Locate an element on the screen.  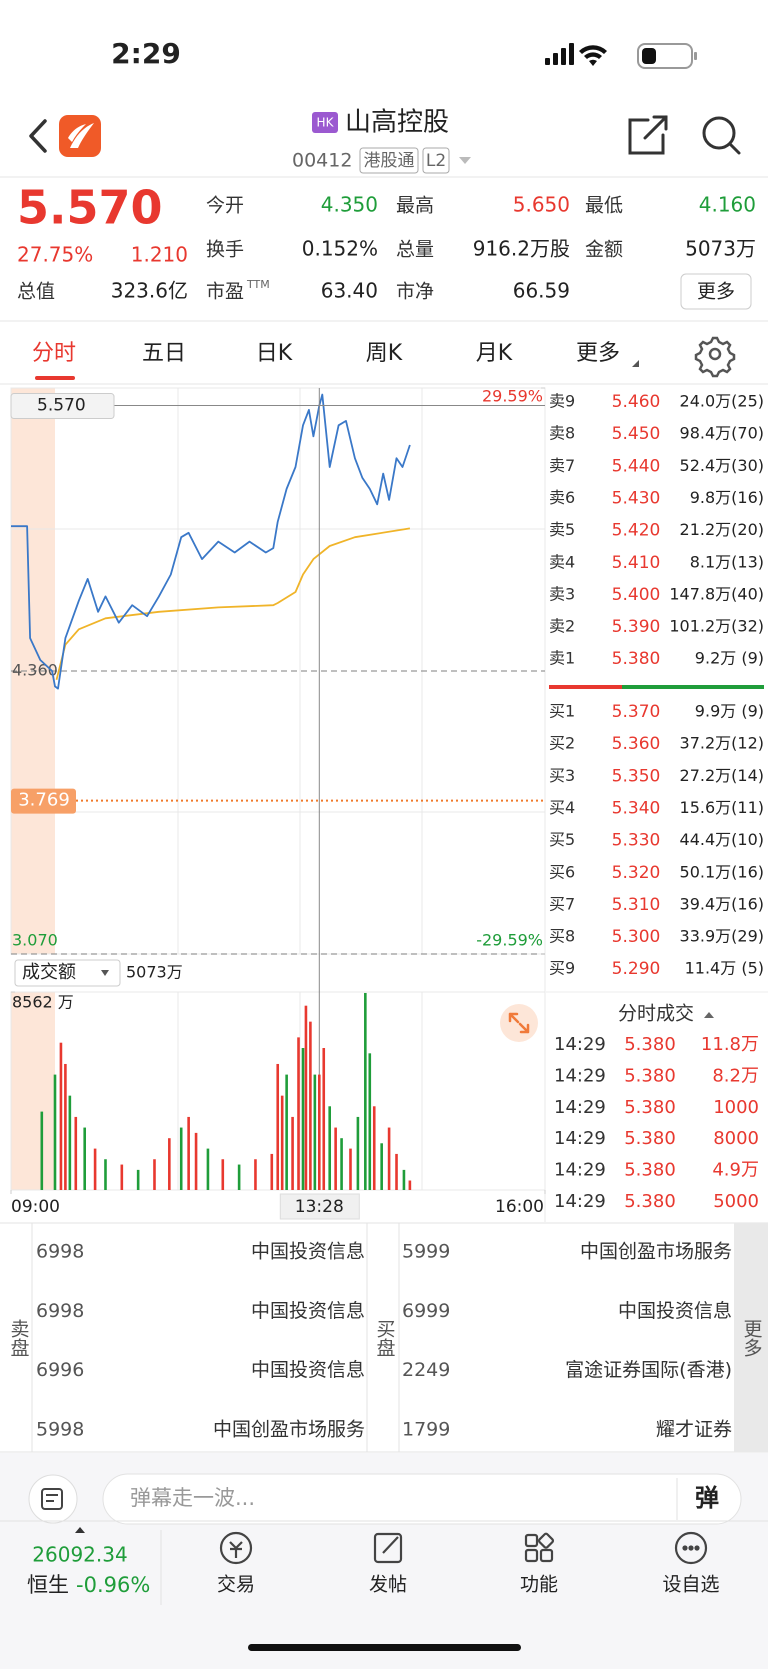
selector-arrow is located at coordinates (105, 973).